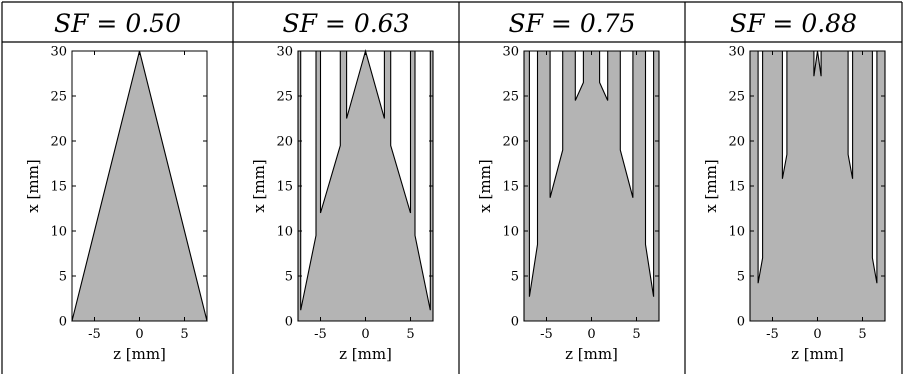 This screenshot has height=379, width=904. Describe the element at coordinates (346, 23) in the screenshot. I see `table-header-cell: SF = 0.63` at that location.